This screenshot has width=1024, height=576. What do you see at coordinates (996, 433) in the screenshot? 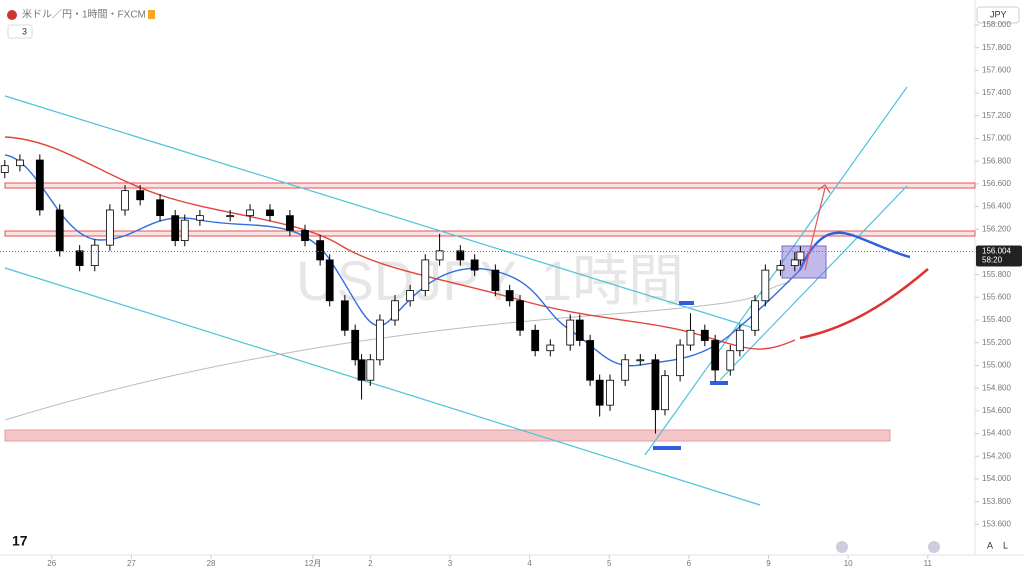
I see `y-tick-label: 154.400` at bounding box center [996, 433].